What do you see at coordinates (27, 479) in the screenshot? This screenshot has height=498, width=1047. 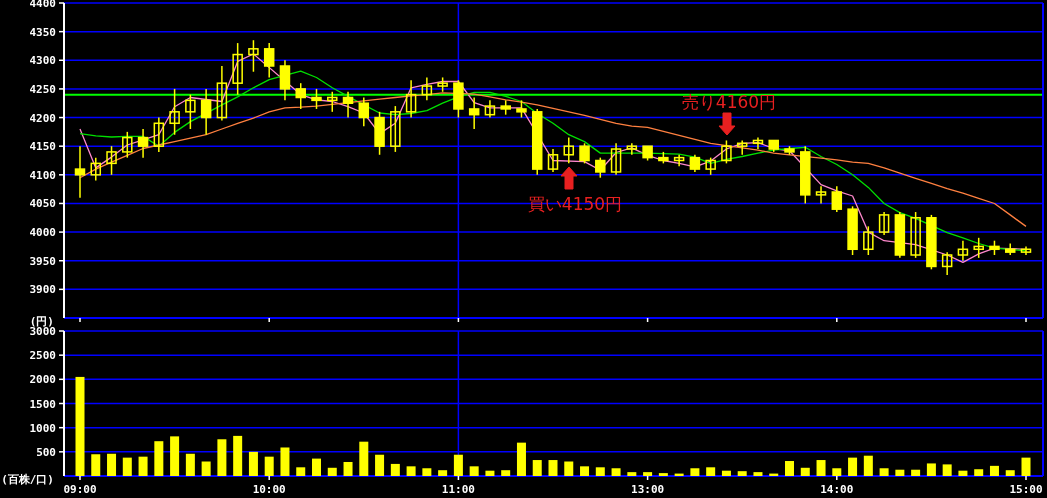 I see `y-axis-title: (百株/口)` at bounding box center [27, 479].